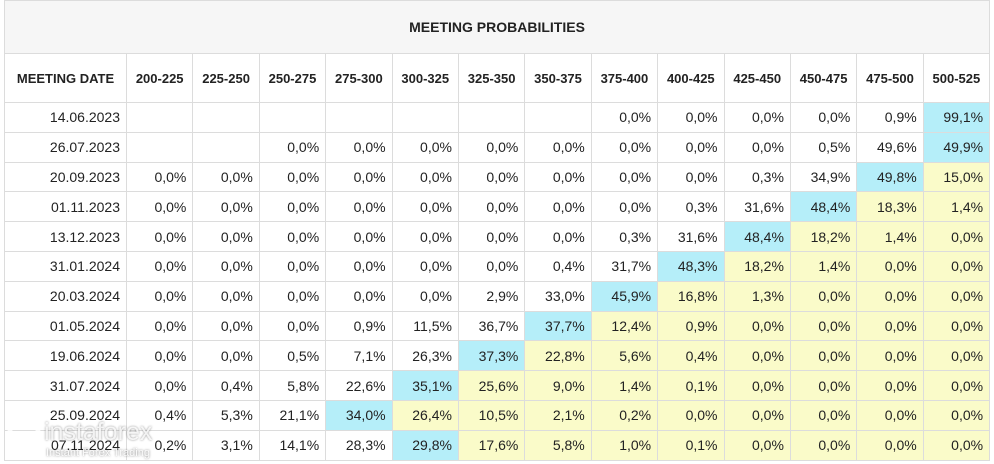  I want to click on probability-cell: 35,1%, so click(425, 385).